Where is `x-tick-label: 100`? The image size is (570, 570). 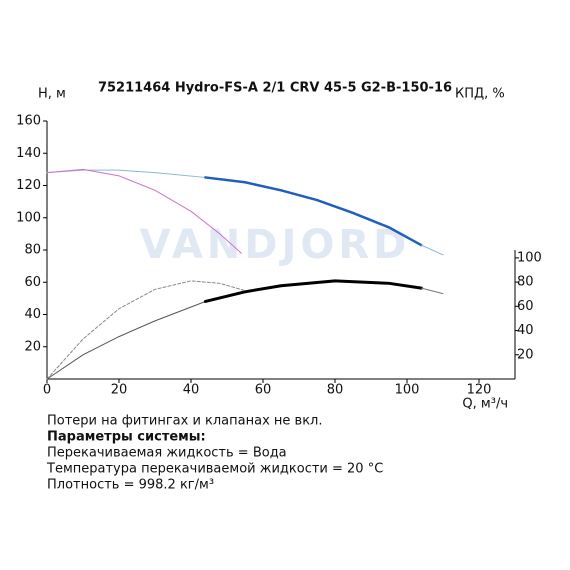 x-tick-label: 100 is located at coordinates (407, 390).